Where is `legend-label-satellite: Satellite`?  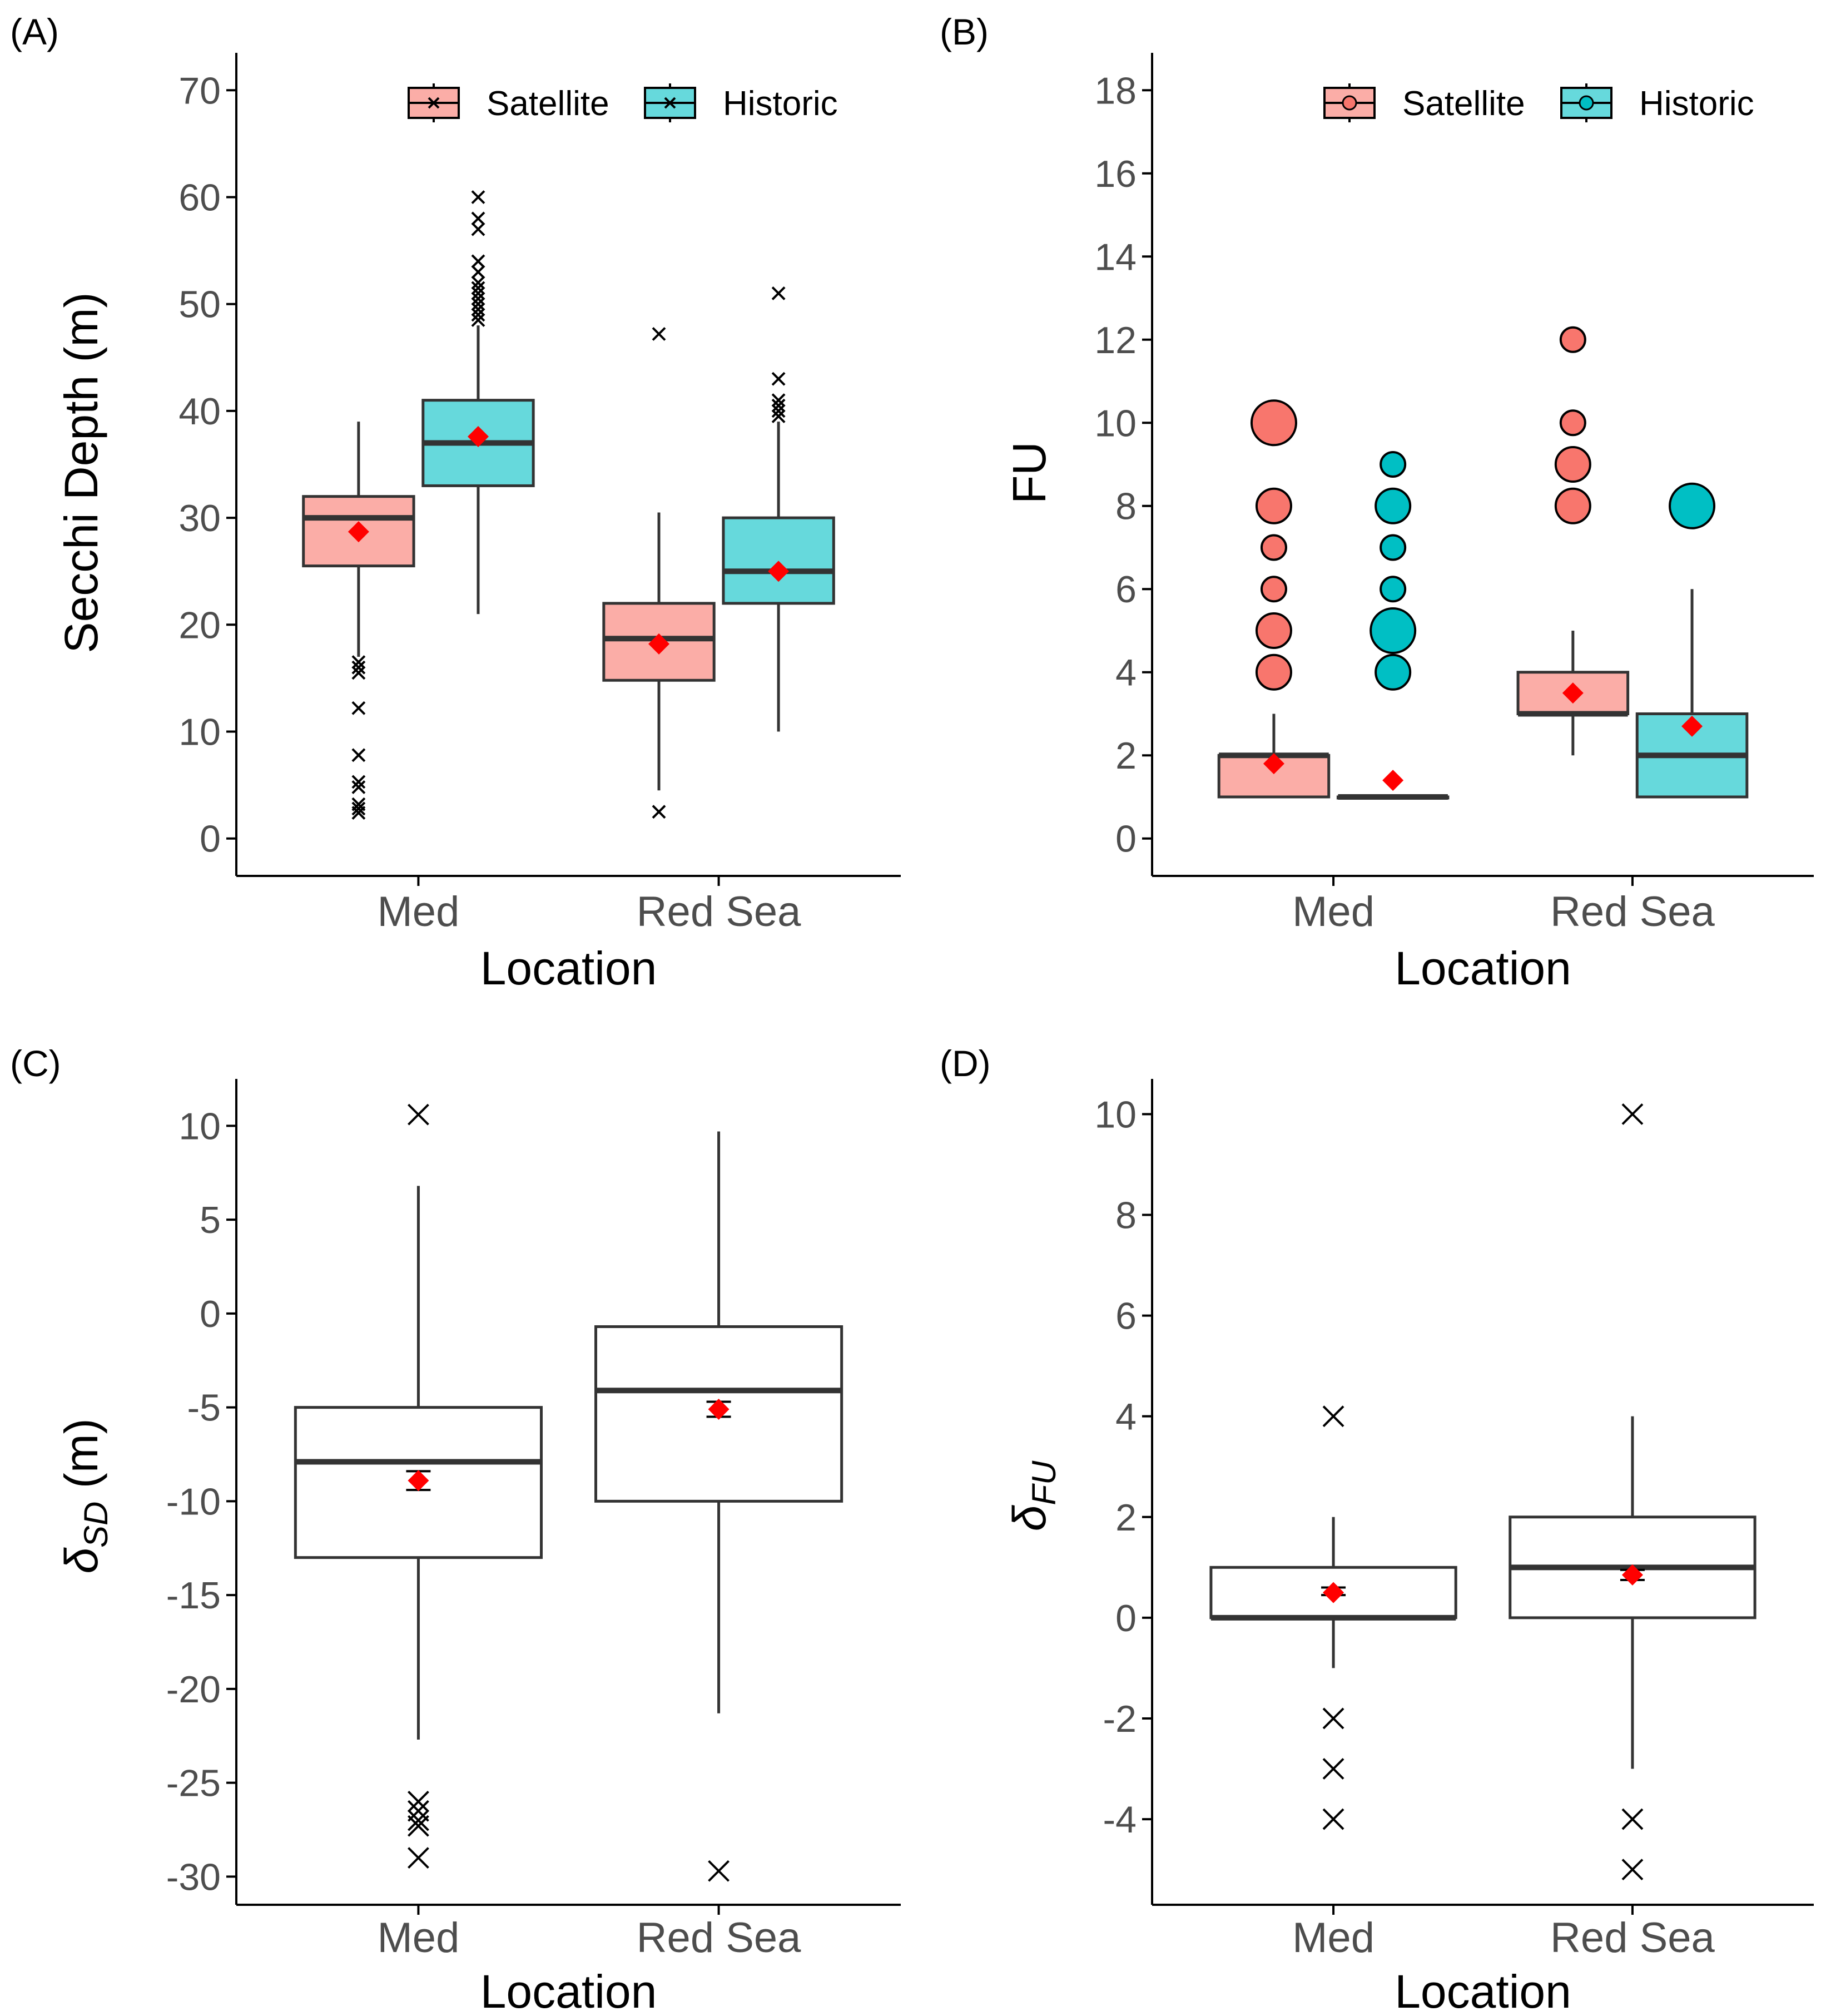 legend-label-satellite: Satellite is located at coordinates (1463, 104).